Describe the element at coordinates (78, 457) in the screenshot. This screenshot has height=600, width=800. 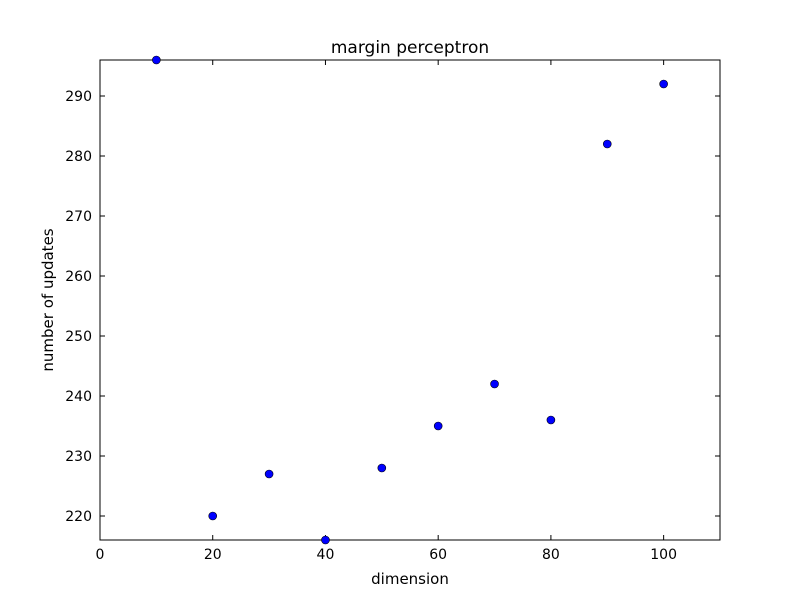
I see `y-tick-label: 230` at that location.